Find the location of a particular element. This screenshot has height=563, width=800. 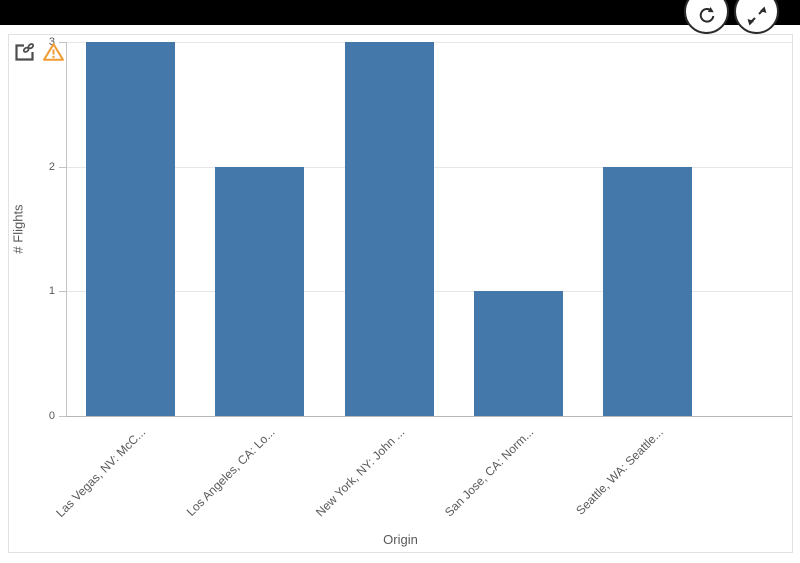

expand-button is located at coordinates (756, 17).